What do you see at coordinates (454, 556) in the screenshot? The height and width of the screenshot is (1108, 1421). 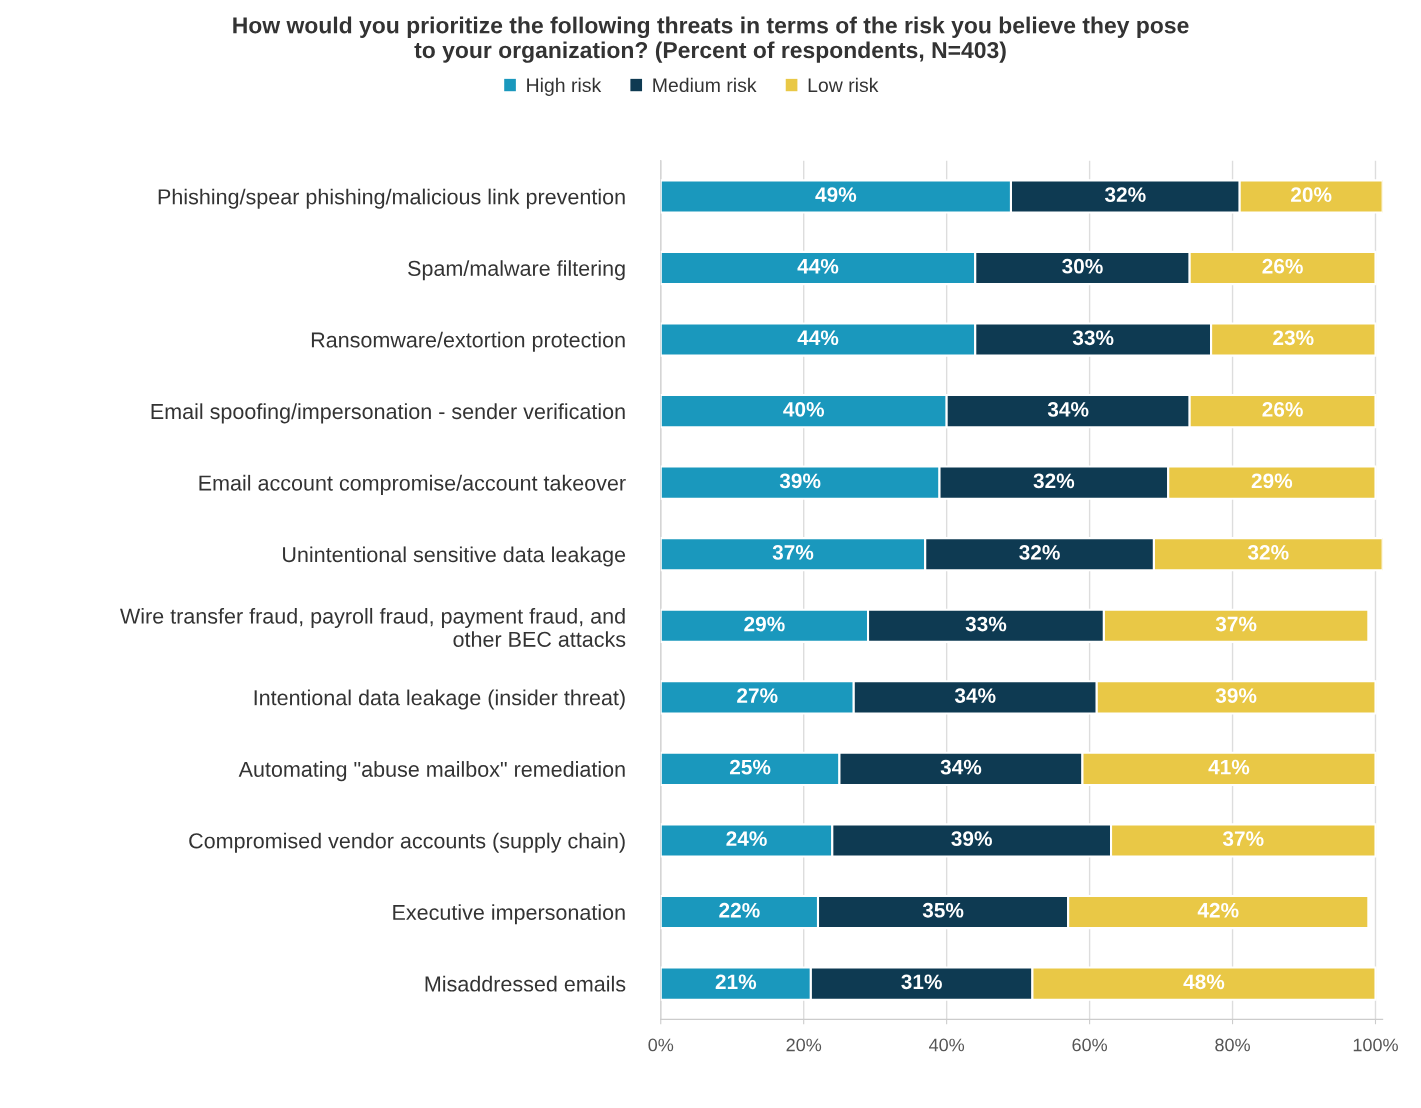 I see `y-tick-label: Unintentional sensitive data leakage` at bounding box center [454, 556].